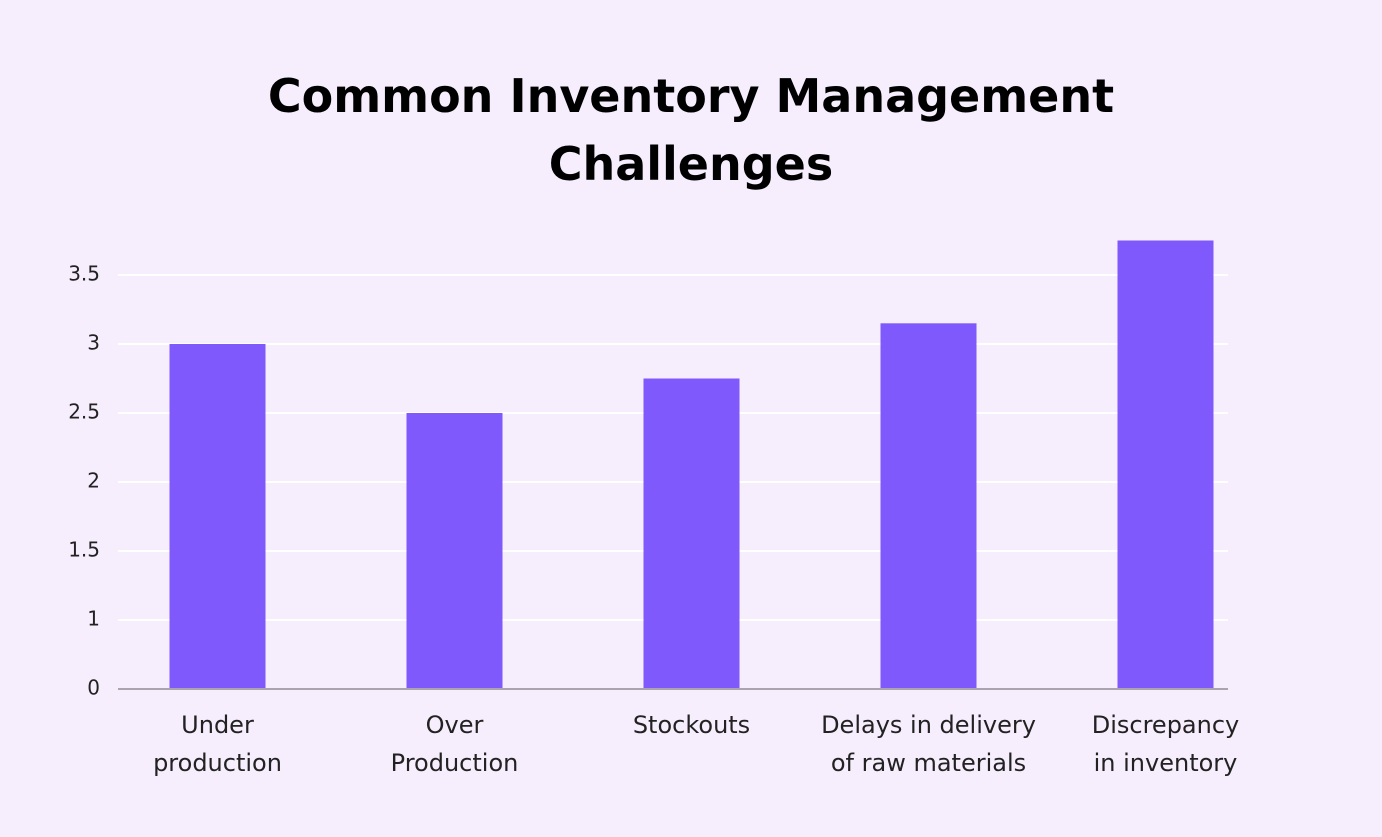  What do you see at coordinates (1165, 744) in the screenshot?
I see `x-tick-label: Discrepancy in inventory` at bounding box center [1165, 744].